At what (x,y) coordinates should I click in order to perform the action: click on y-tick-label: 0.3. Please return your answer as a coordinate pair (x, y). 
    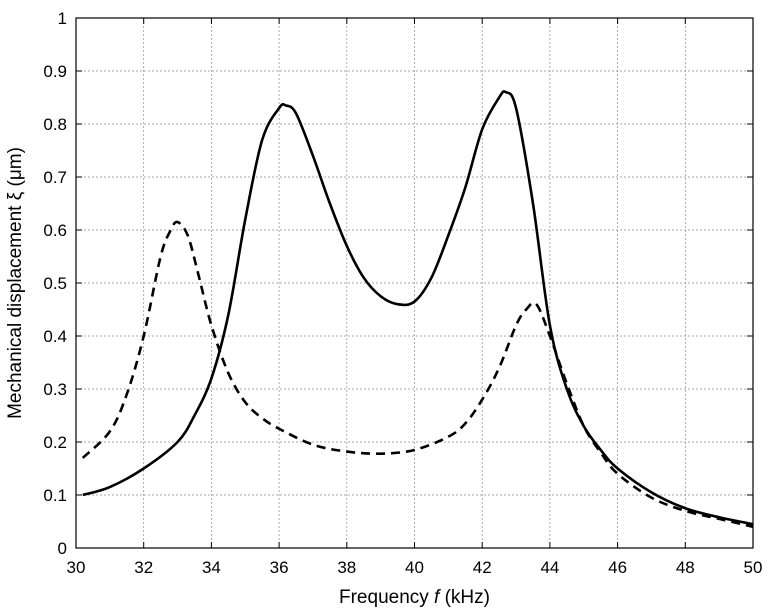
    Looking at the image, I should click on (55, 389).